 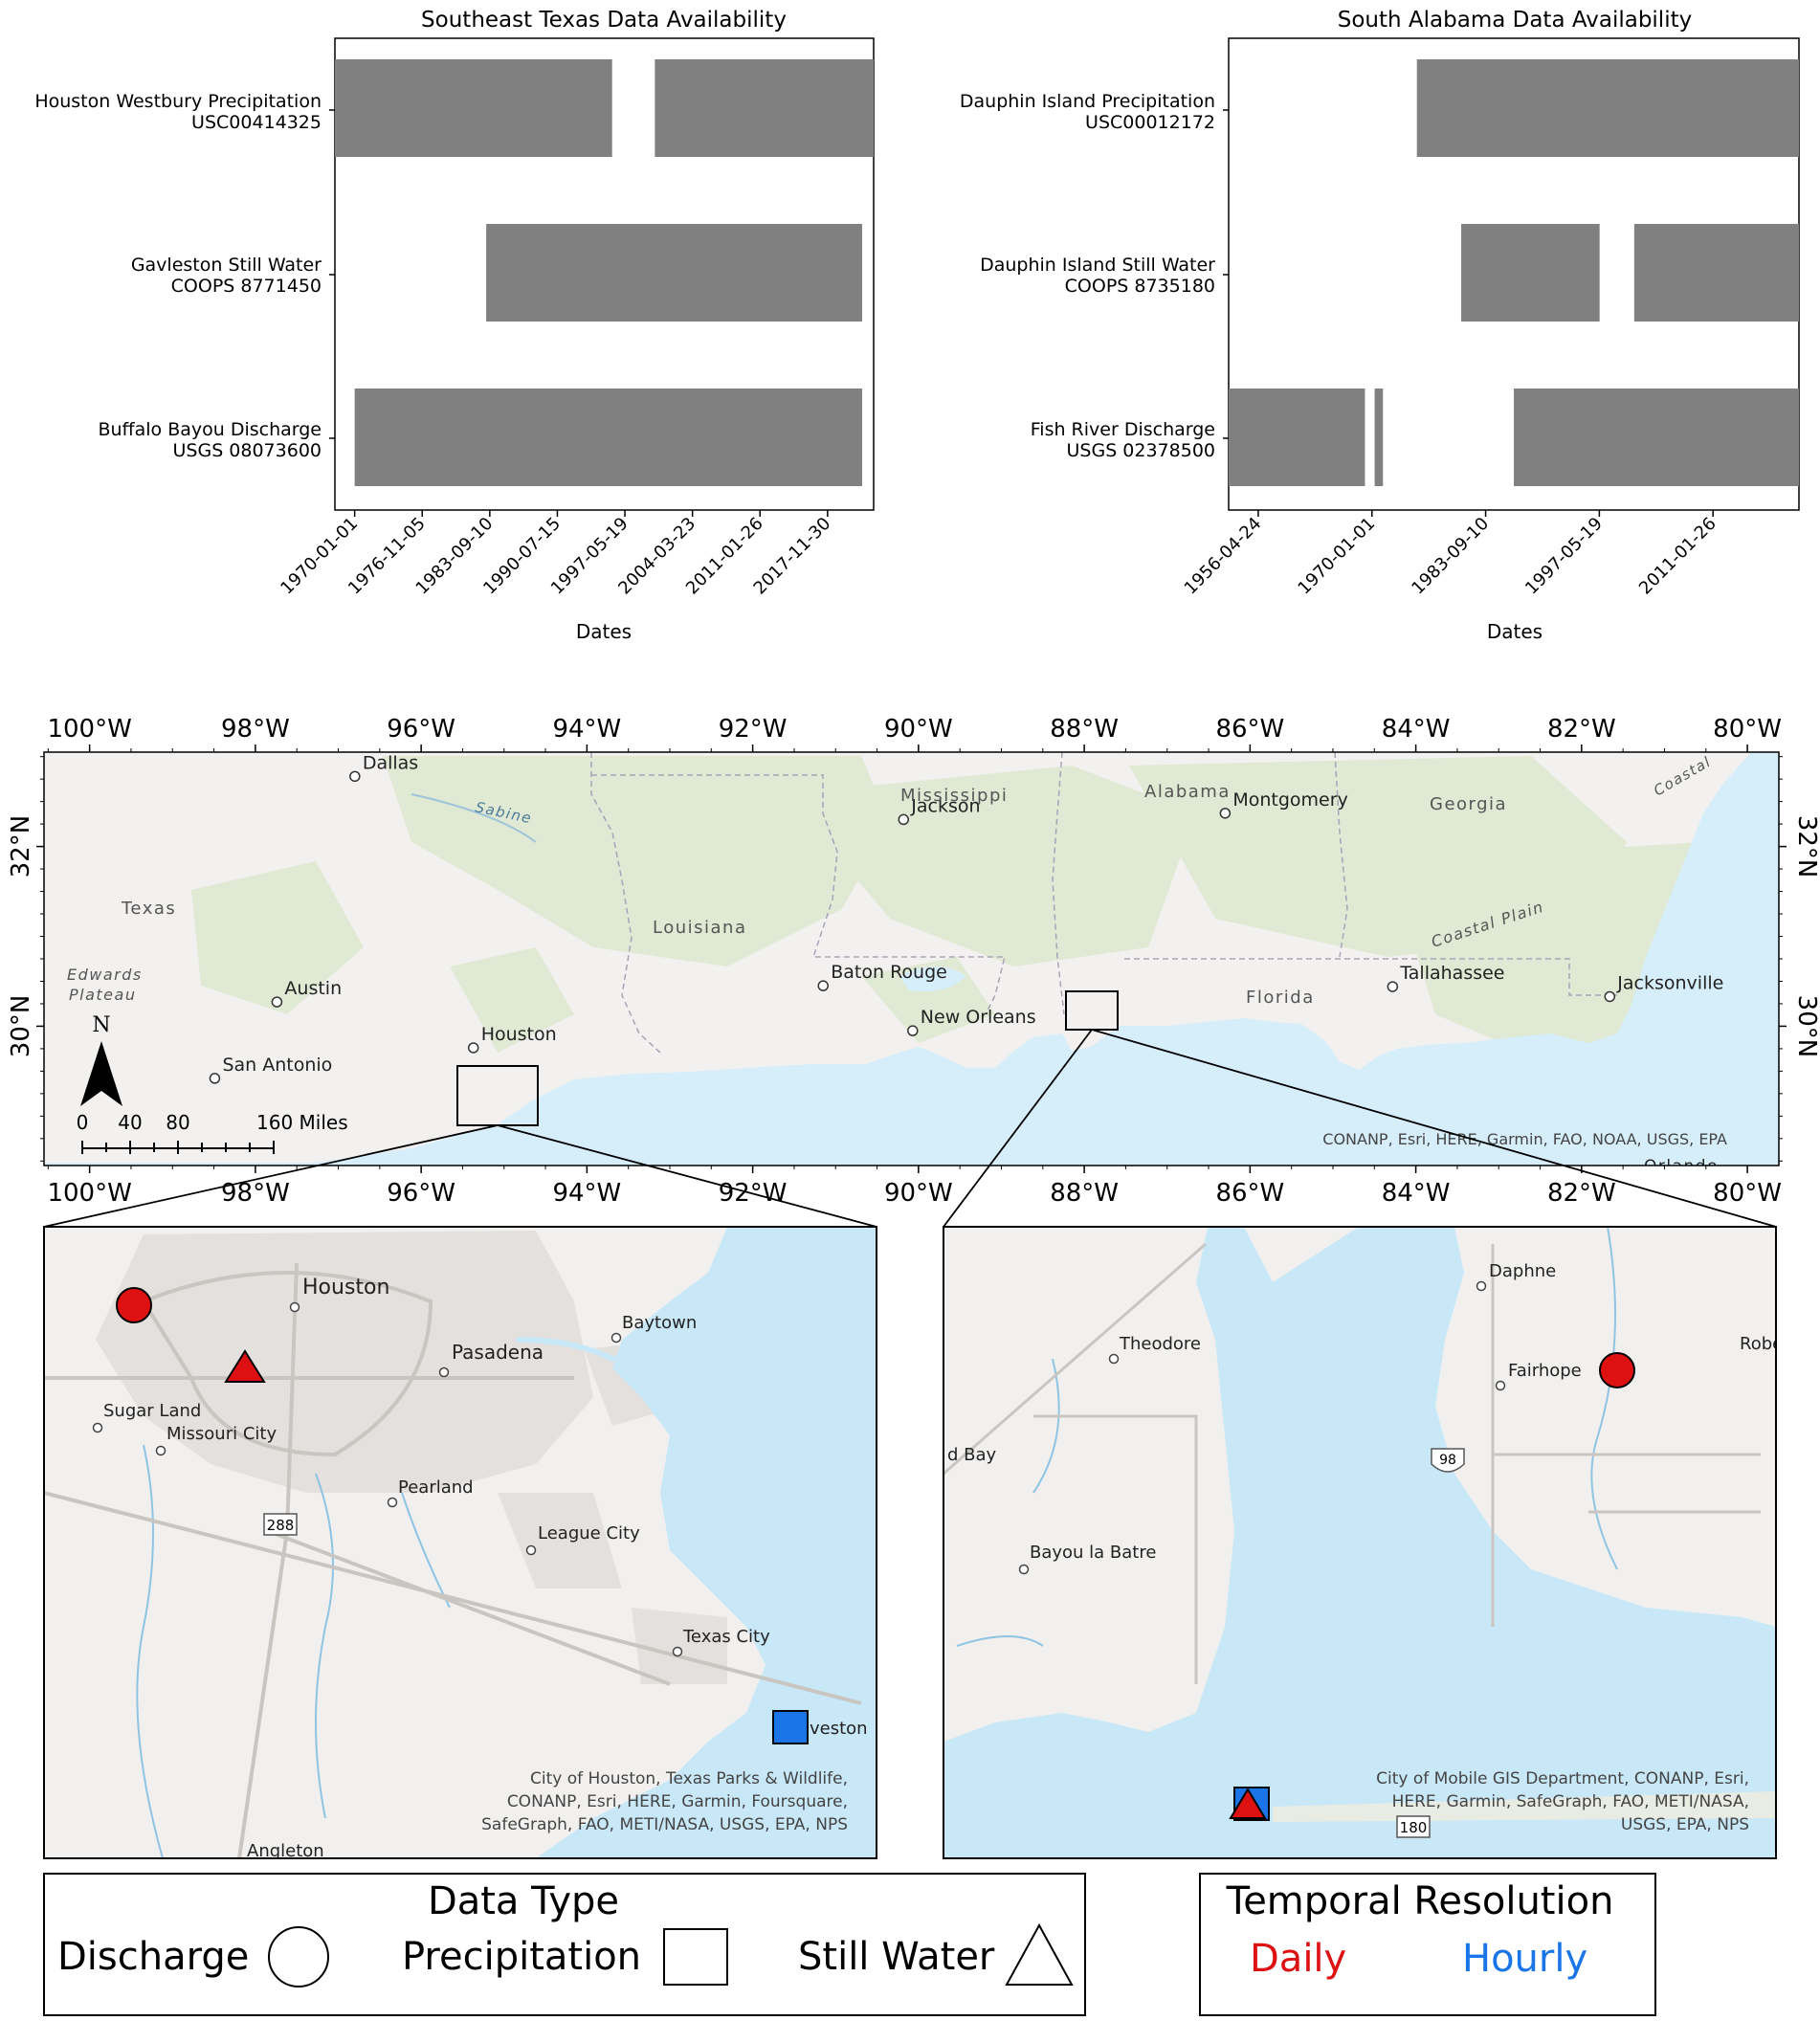 I want to click on place-label: Pearland, so click(x=436, y=1488).